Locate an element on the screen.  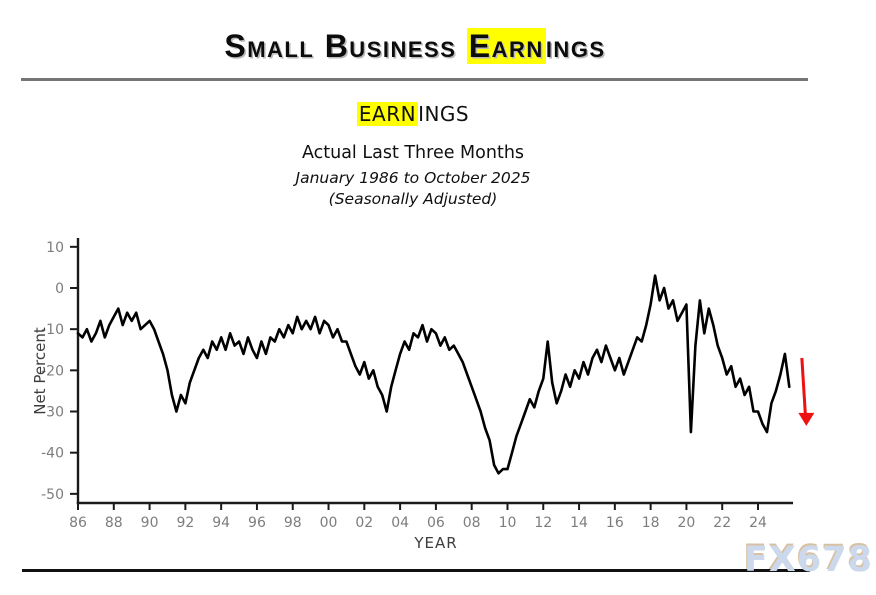
x-tick-label: 14 is located at coordinates (579, 523).